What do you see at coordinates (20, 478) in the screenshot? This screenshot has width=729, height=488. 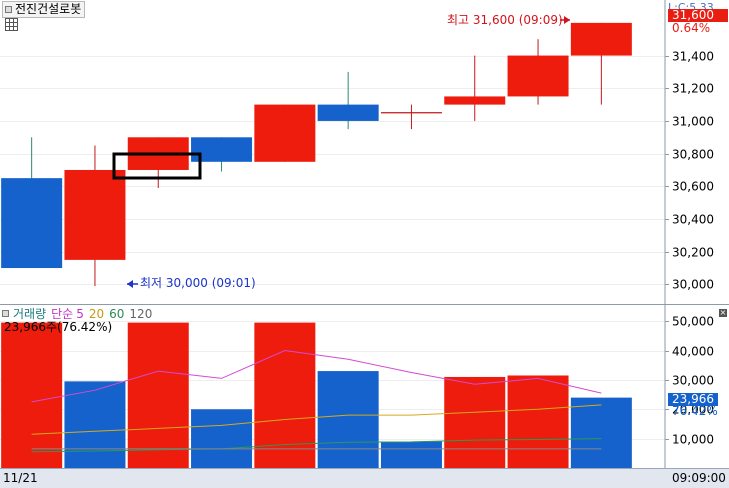 I see `footer-date: 11/21` at bounding box center [20, 478].